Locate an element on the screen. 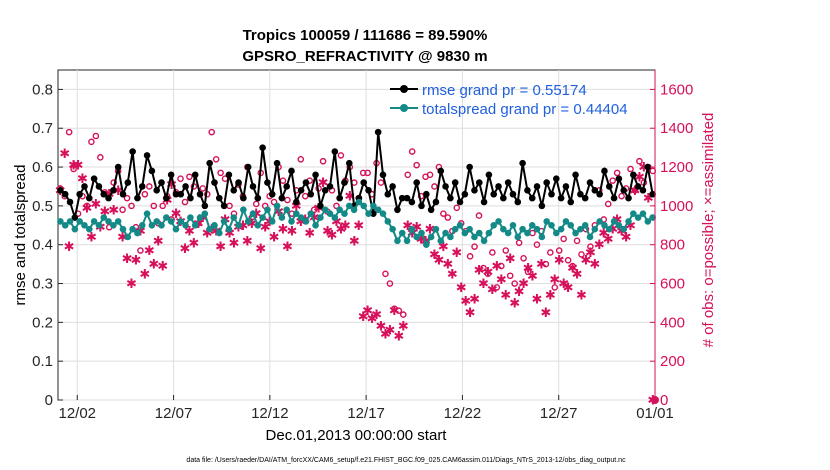 Image resolution: width=830 pixels, height=470 pixels. legend-spread-label: totalspread grand pr = 0.44404 is located at coordinates (525, 109).